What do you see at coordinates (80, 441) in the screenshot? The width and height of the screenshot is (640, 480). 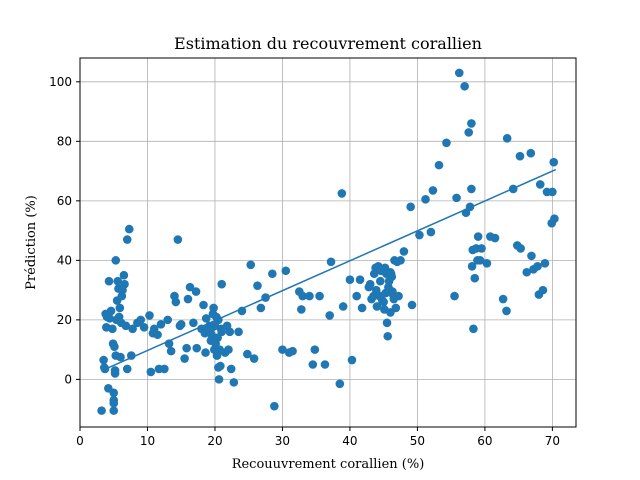 I see `x-tick-label: 0` at bounding box center [80, 441].